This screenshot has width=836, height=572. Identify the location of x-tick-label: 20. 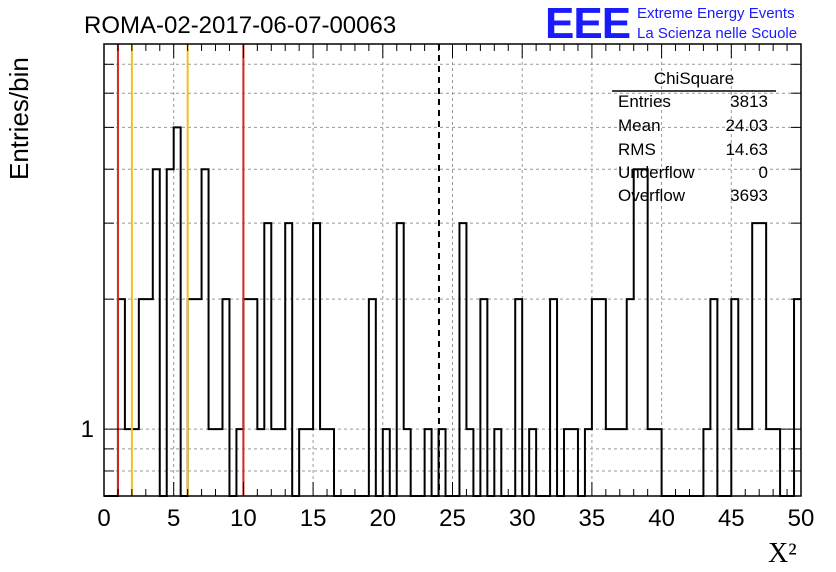
(382, 518).